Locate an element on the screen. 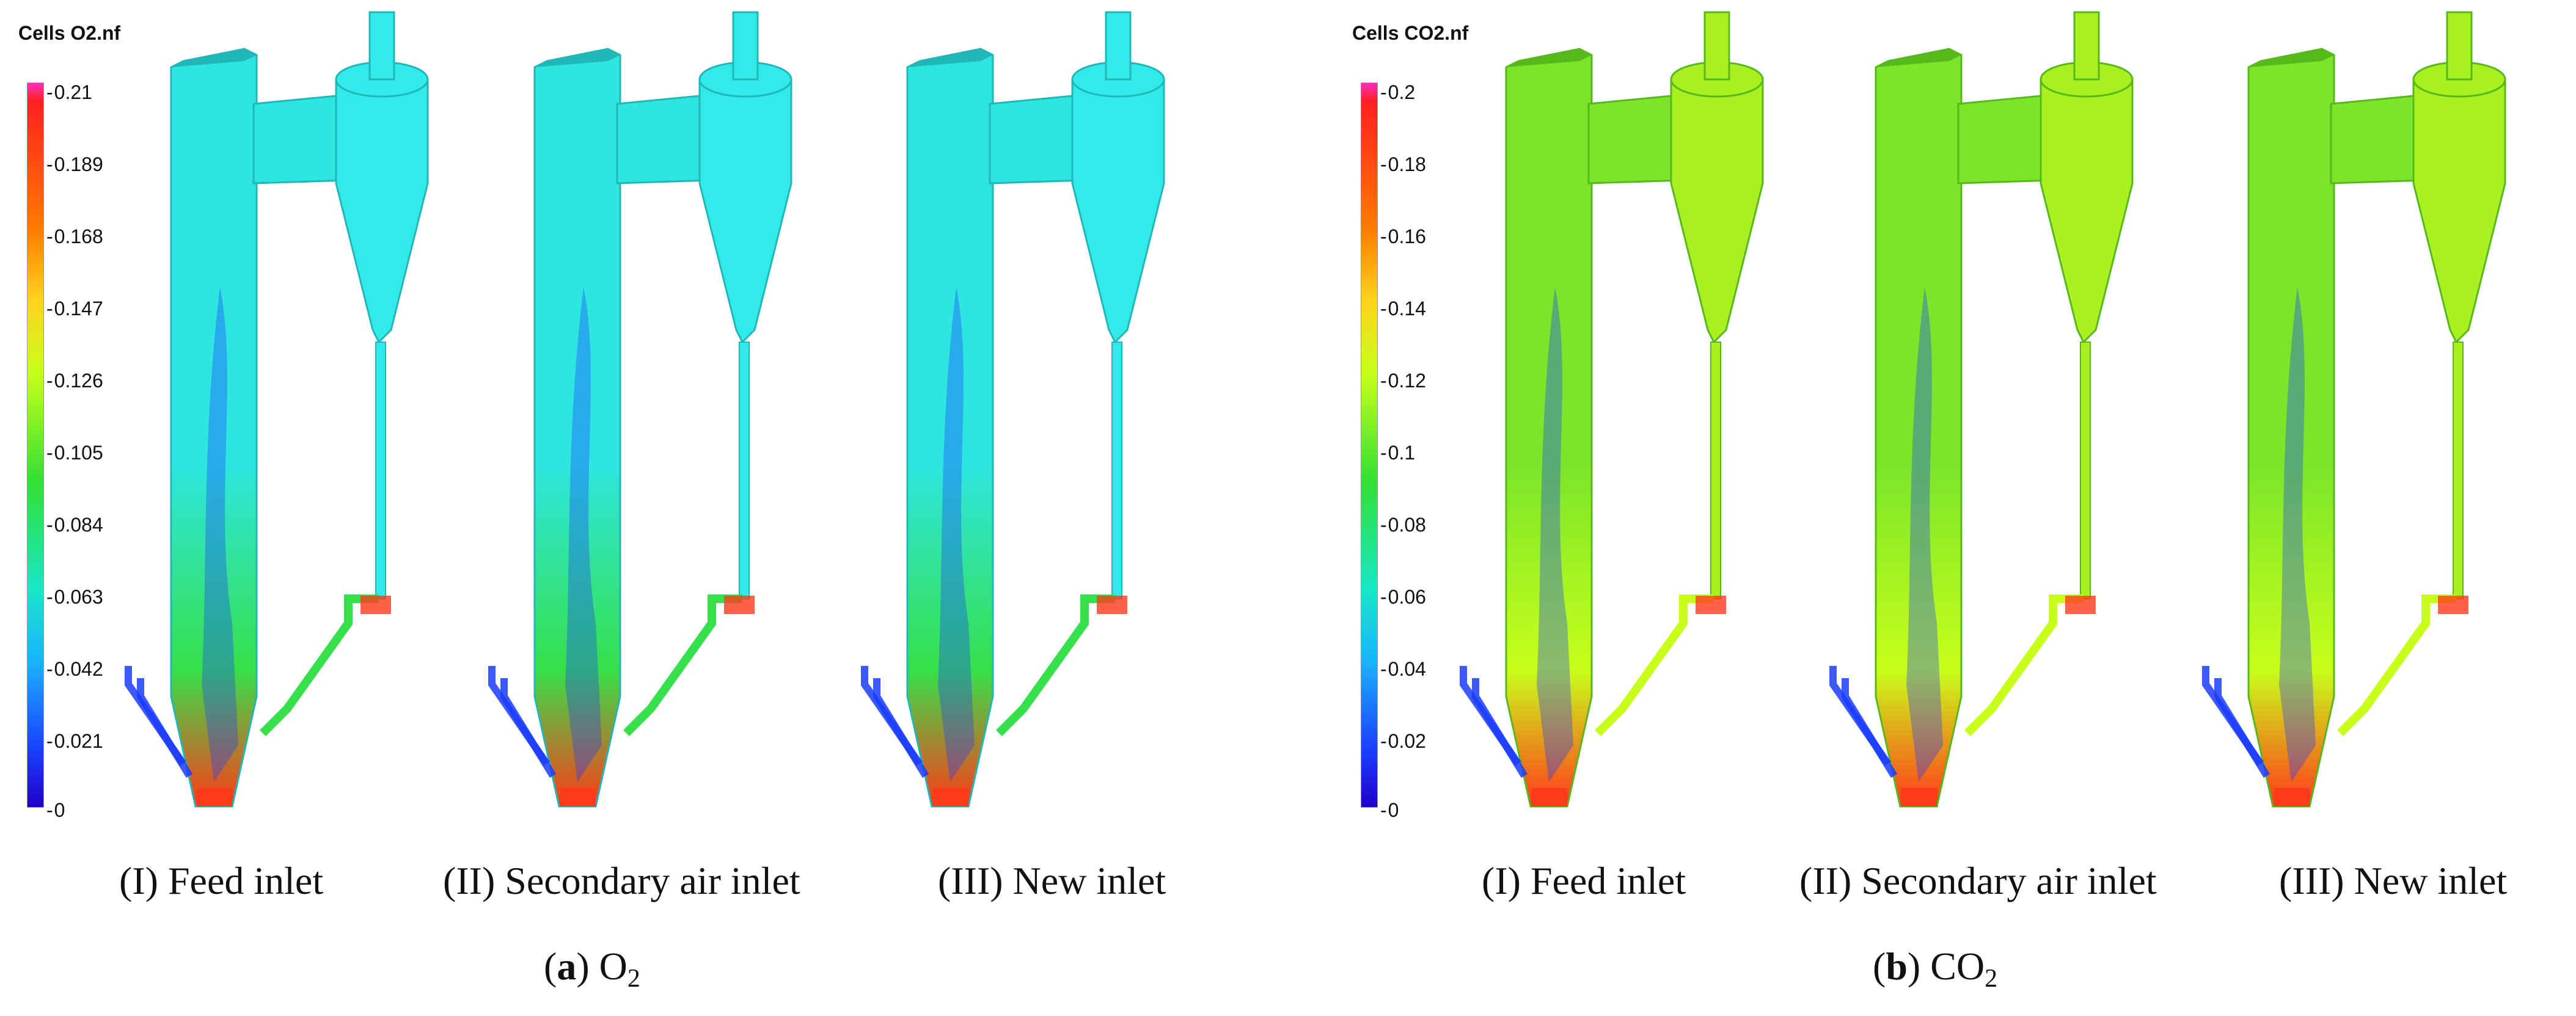  colorbar-tick: 0.063 is located at coordinates (74, 597).